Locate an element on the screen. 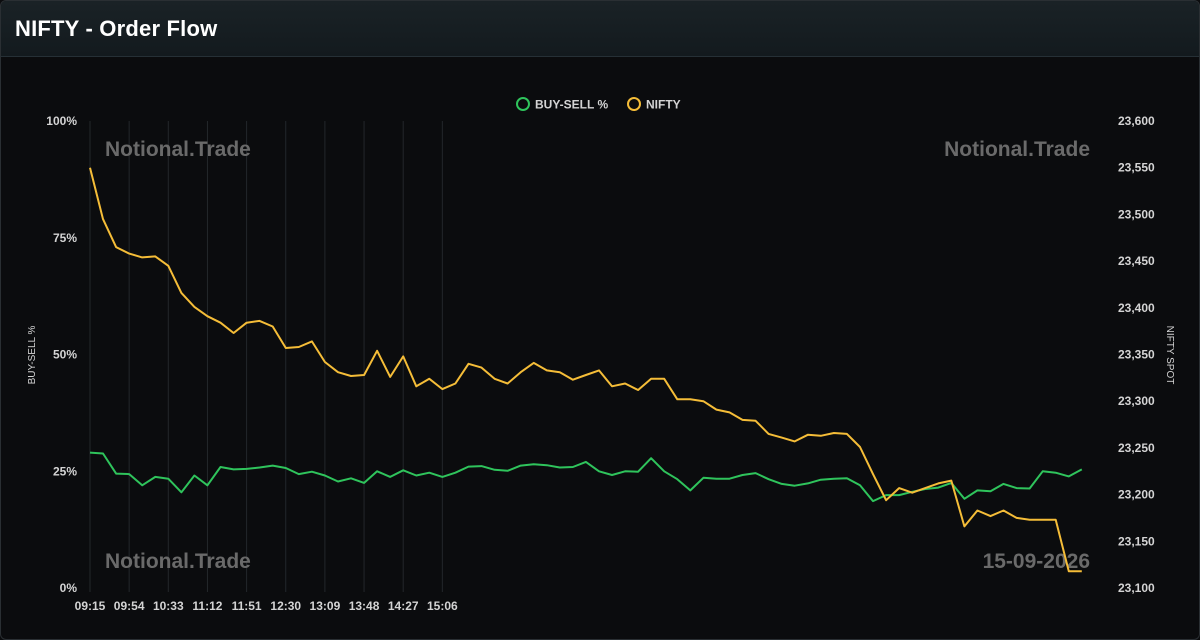 The height and width of the screenshot is (640, 1200). y-right-tick-label: 23,550 is located at coordinates (1136, 168).